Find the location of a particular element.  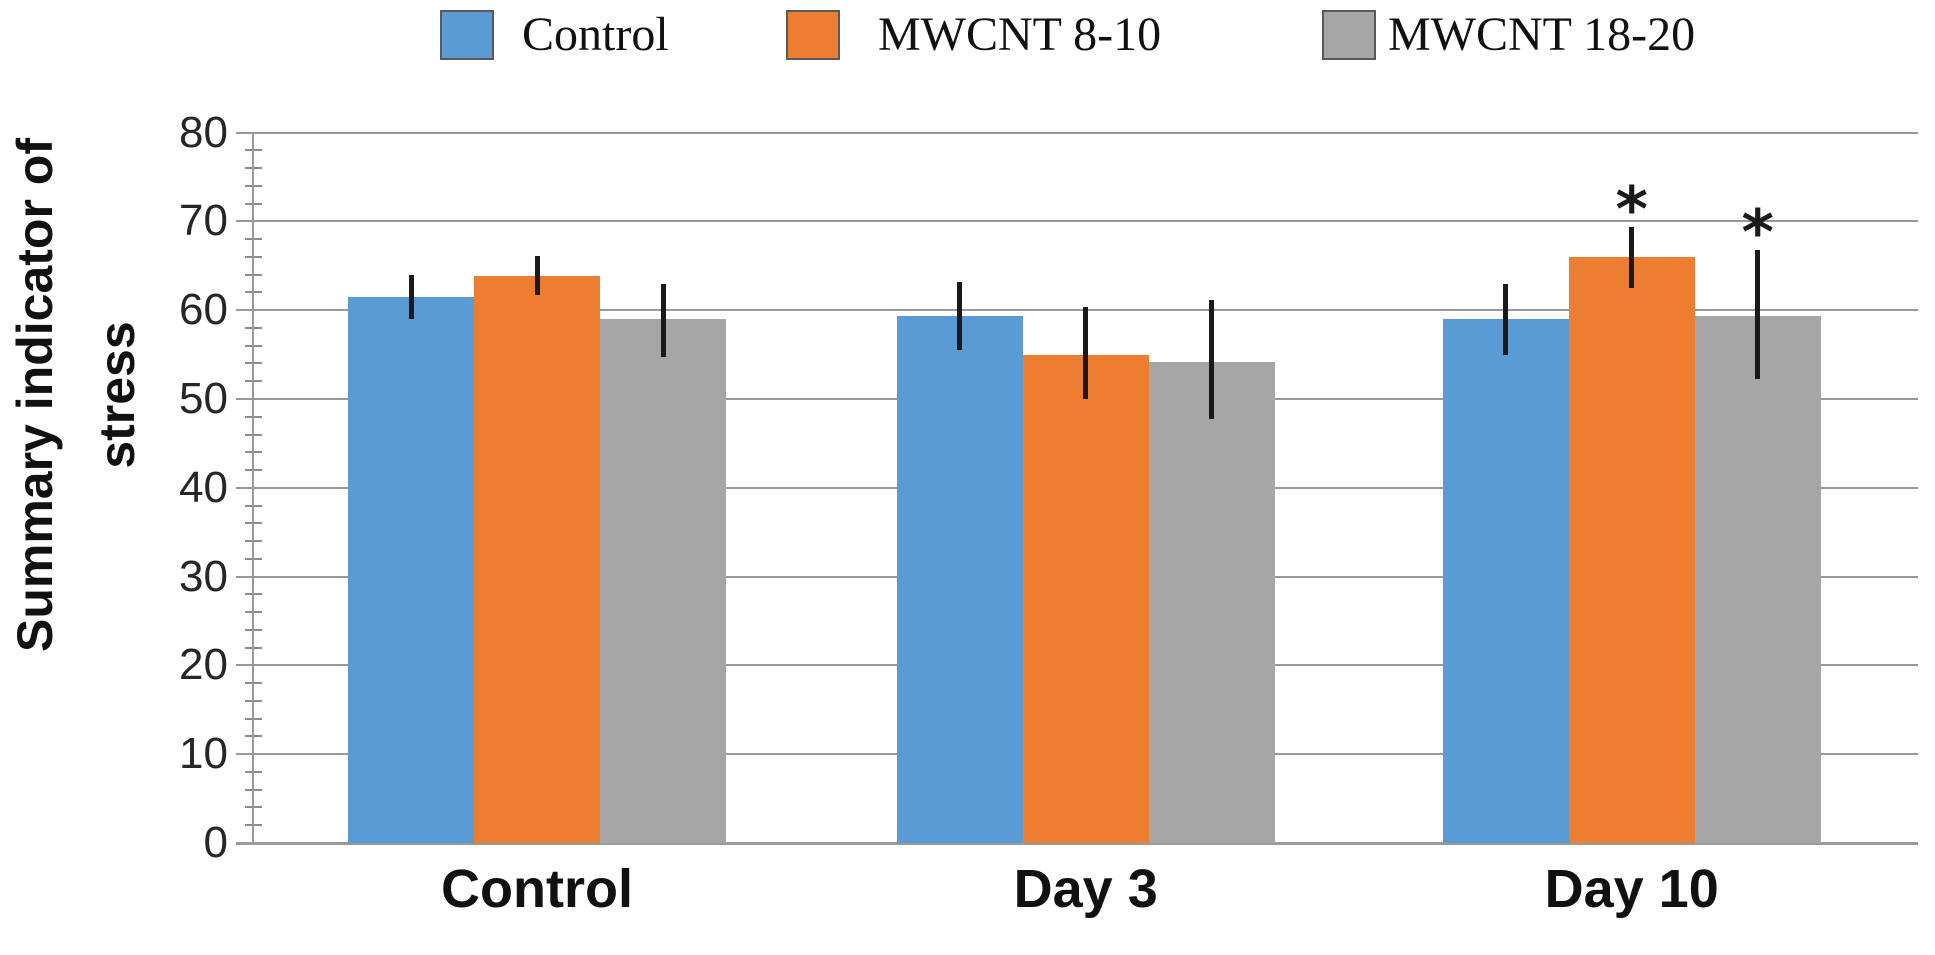

legend-label: MWCNT 18-20 is located at coordinates (1542, 34).